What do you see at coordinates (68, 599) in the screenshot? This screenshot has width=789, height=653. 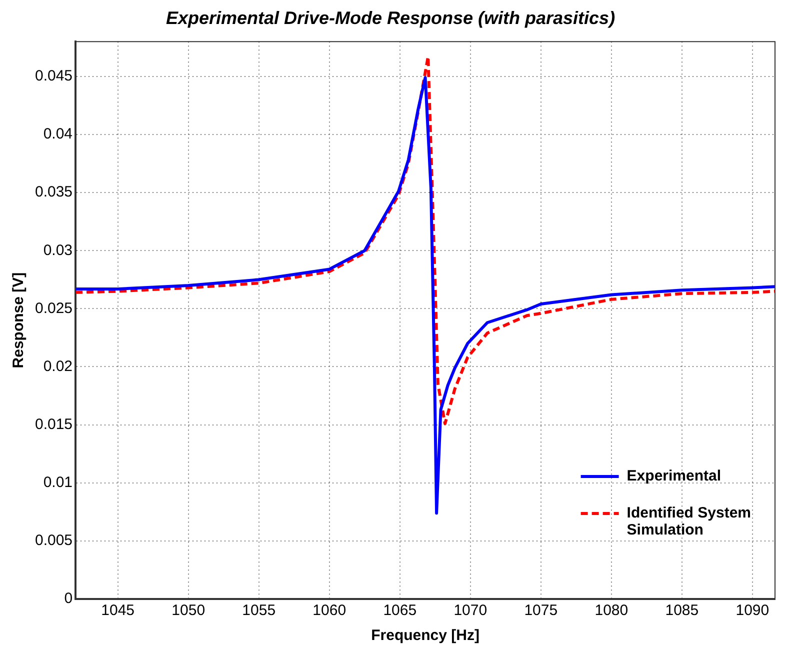 I see `y-tick-label: 0` at bounding box center [68, 599].